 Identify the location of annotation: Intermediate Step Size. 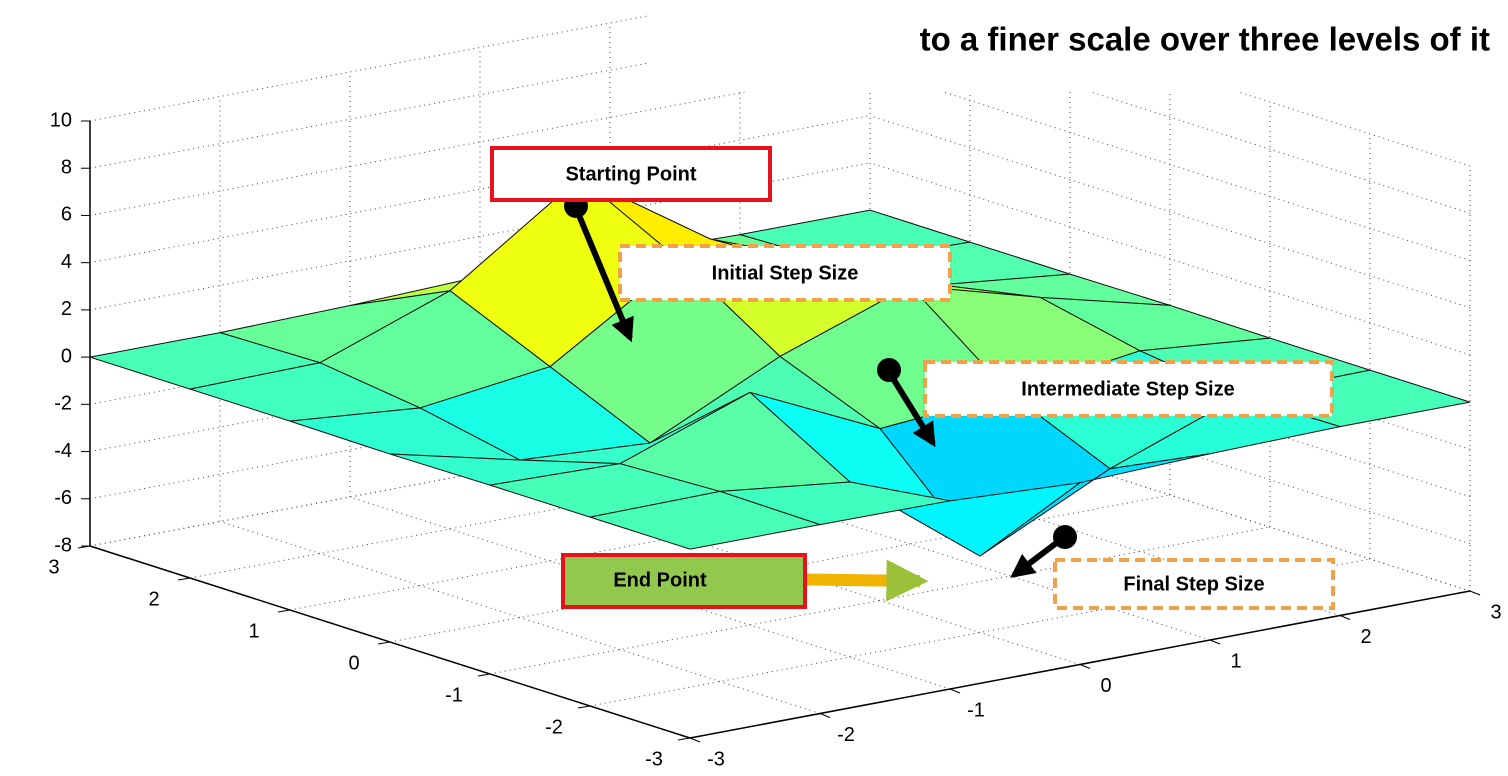
(1127, 389).